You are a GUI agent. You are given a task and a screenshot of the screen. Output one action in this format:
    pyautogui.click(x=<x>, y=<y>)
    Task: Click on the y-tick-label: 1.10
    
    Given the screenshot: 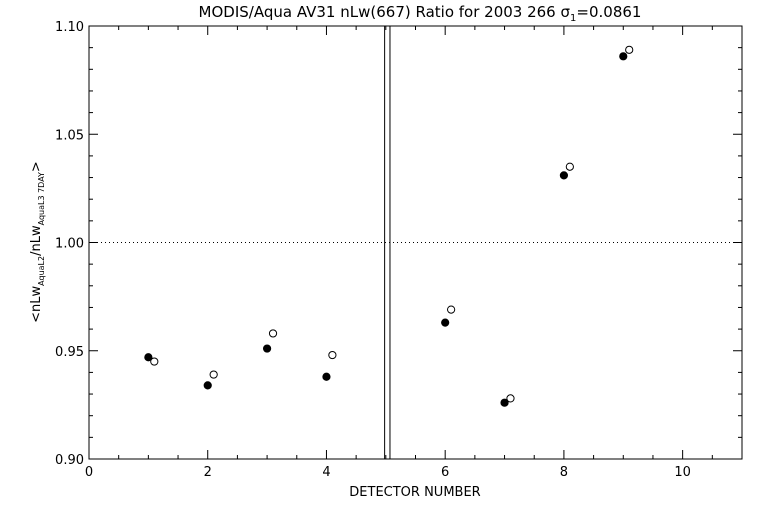 What is the action you would take?
    pyautogui.click(x=69, y=27)
    